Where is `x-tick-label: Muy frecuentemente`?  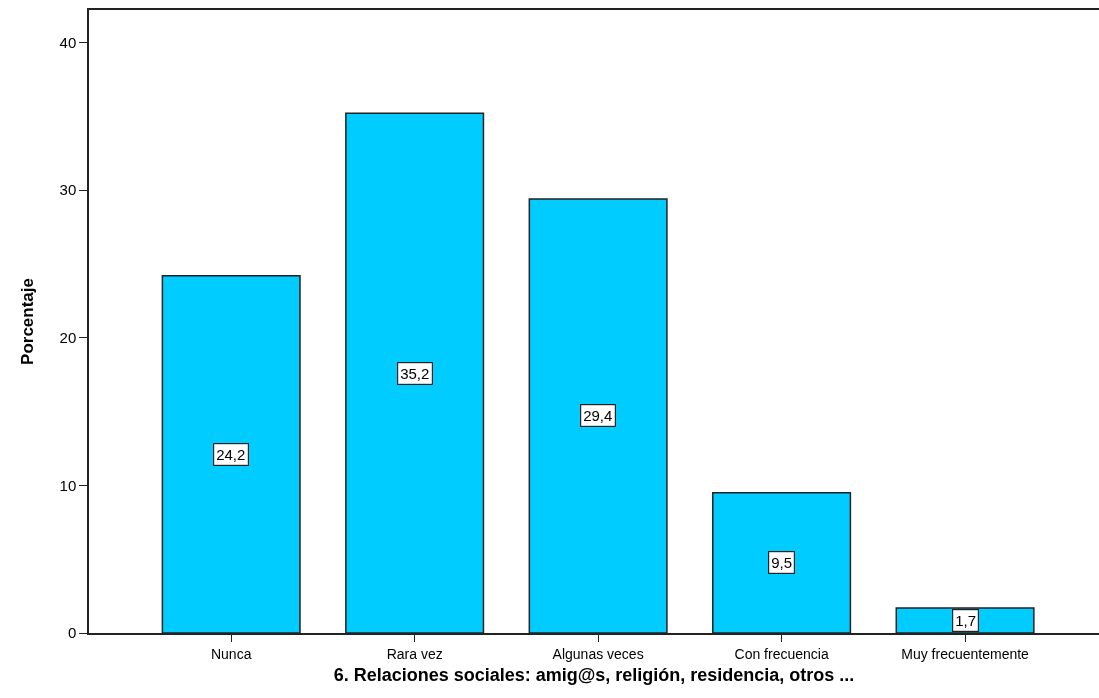 x-tick-label: Muy frecuentemente is located at coordinates (965, 653).